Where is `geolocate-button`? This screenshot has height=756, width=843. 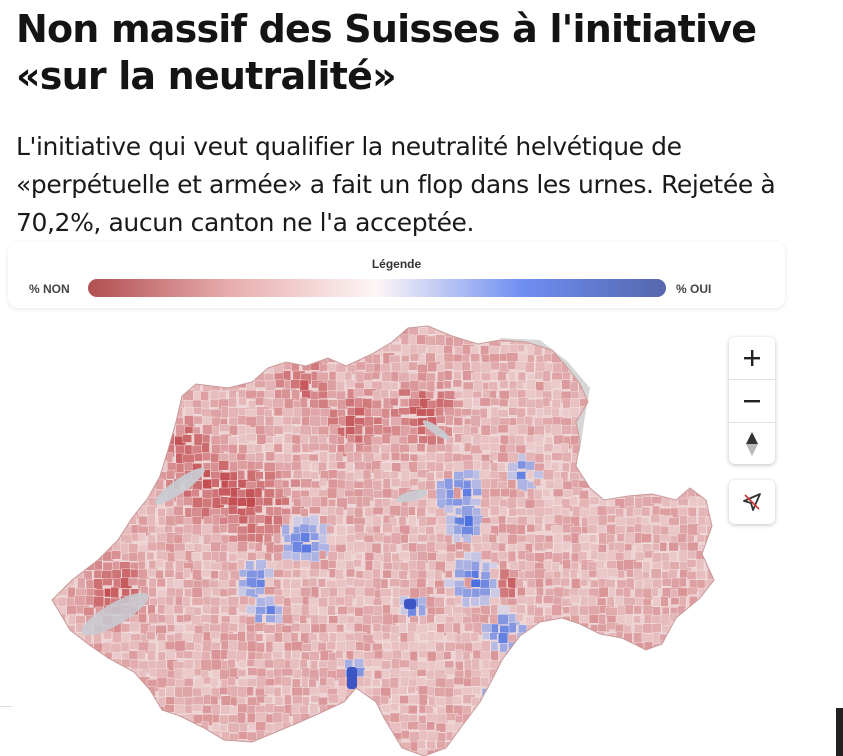 geolocate-button is located at coordinates (752, 502).